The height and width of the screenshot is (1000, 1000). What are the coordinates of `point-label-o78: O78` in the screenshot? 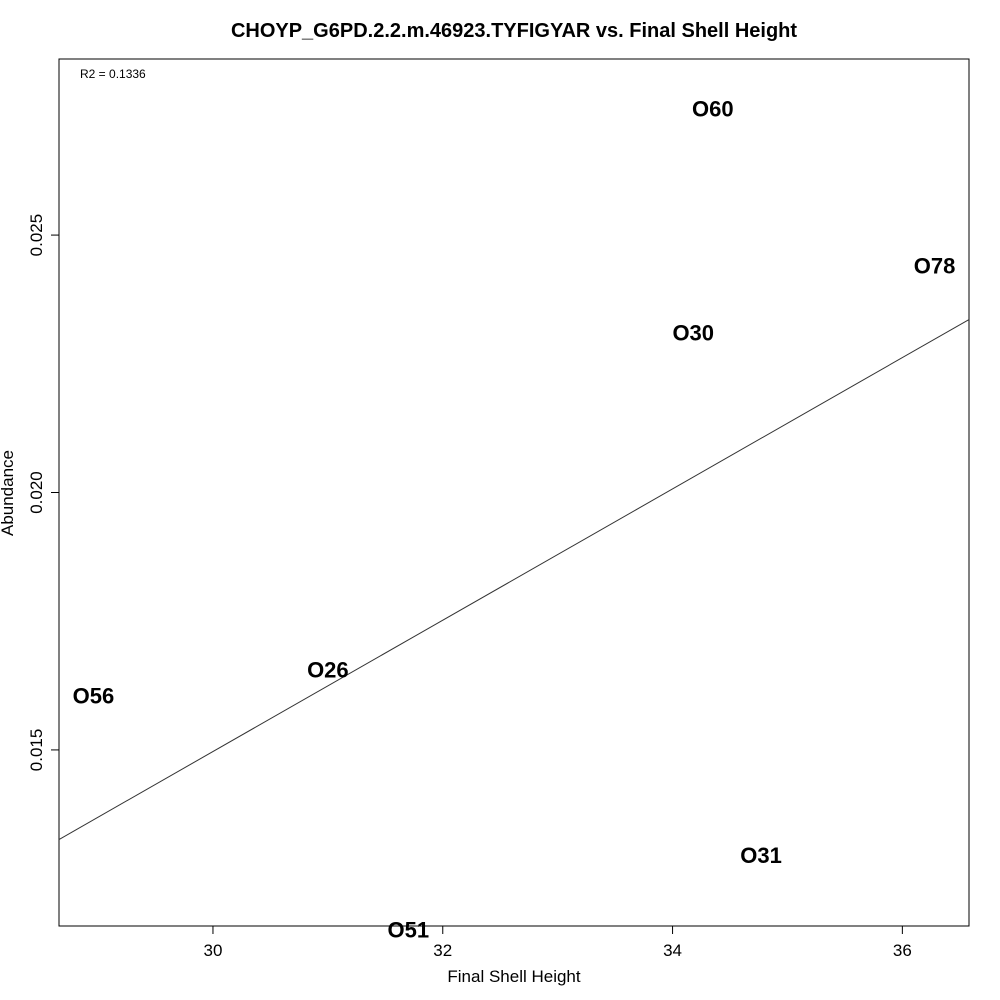 It's located at (935, 265).